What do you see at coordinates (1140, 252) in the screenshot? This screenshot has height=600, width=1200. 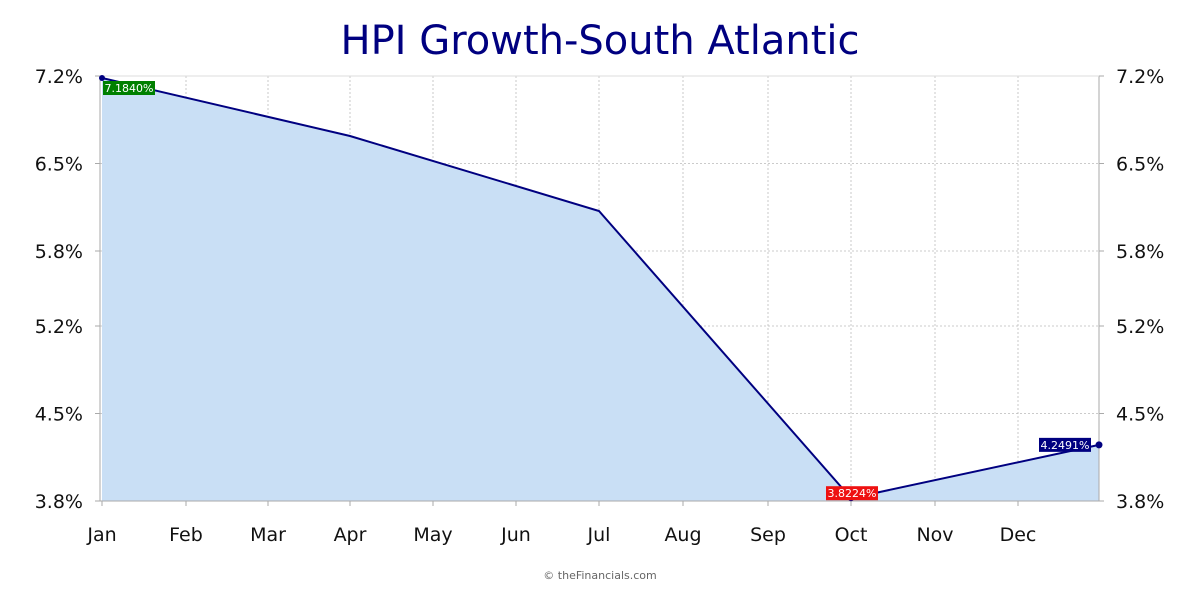 I see `y-tick-label-right: 5.8%` at bounding box center [1140, 252].